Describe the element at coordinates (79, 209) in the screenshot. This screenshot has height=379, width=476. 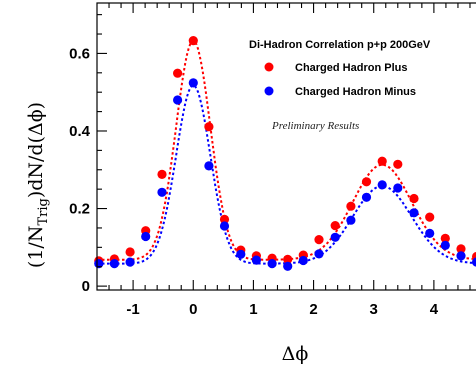
I see `y-tick-label: 0.2` at that location.